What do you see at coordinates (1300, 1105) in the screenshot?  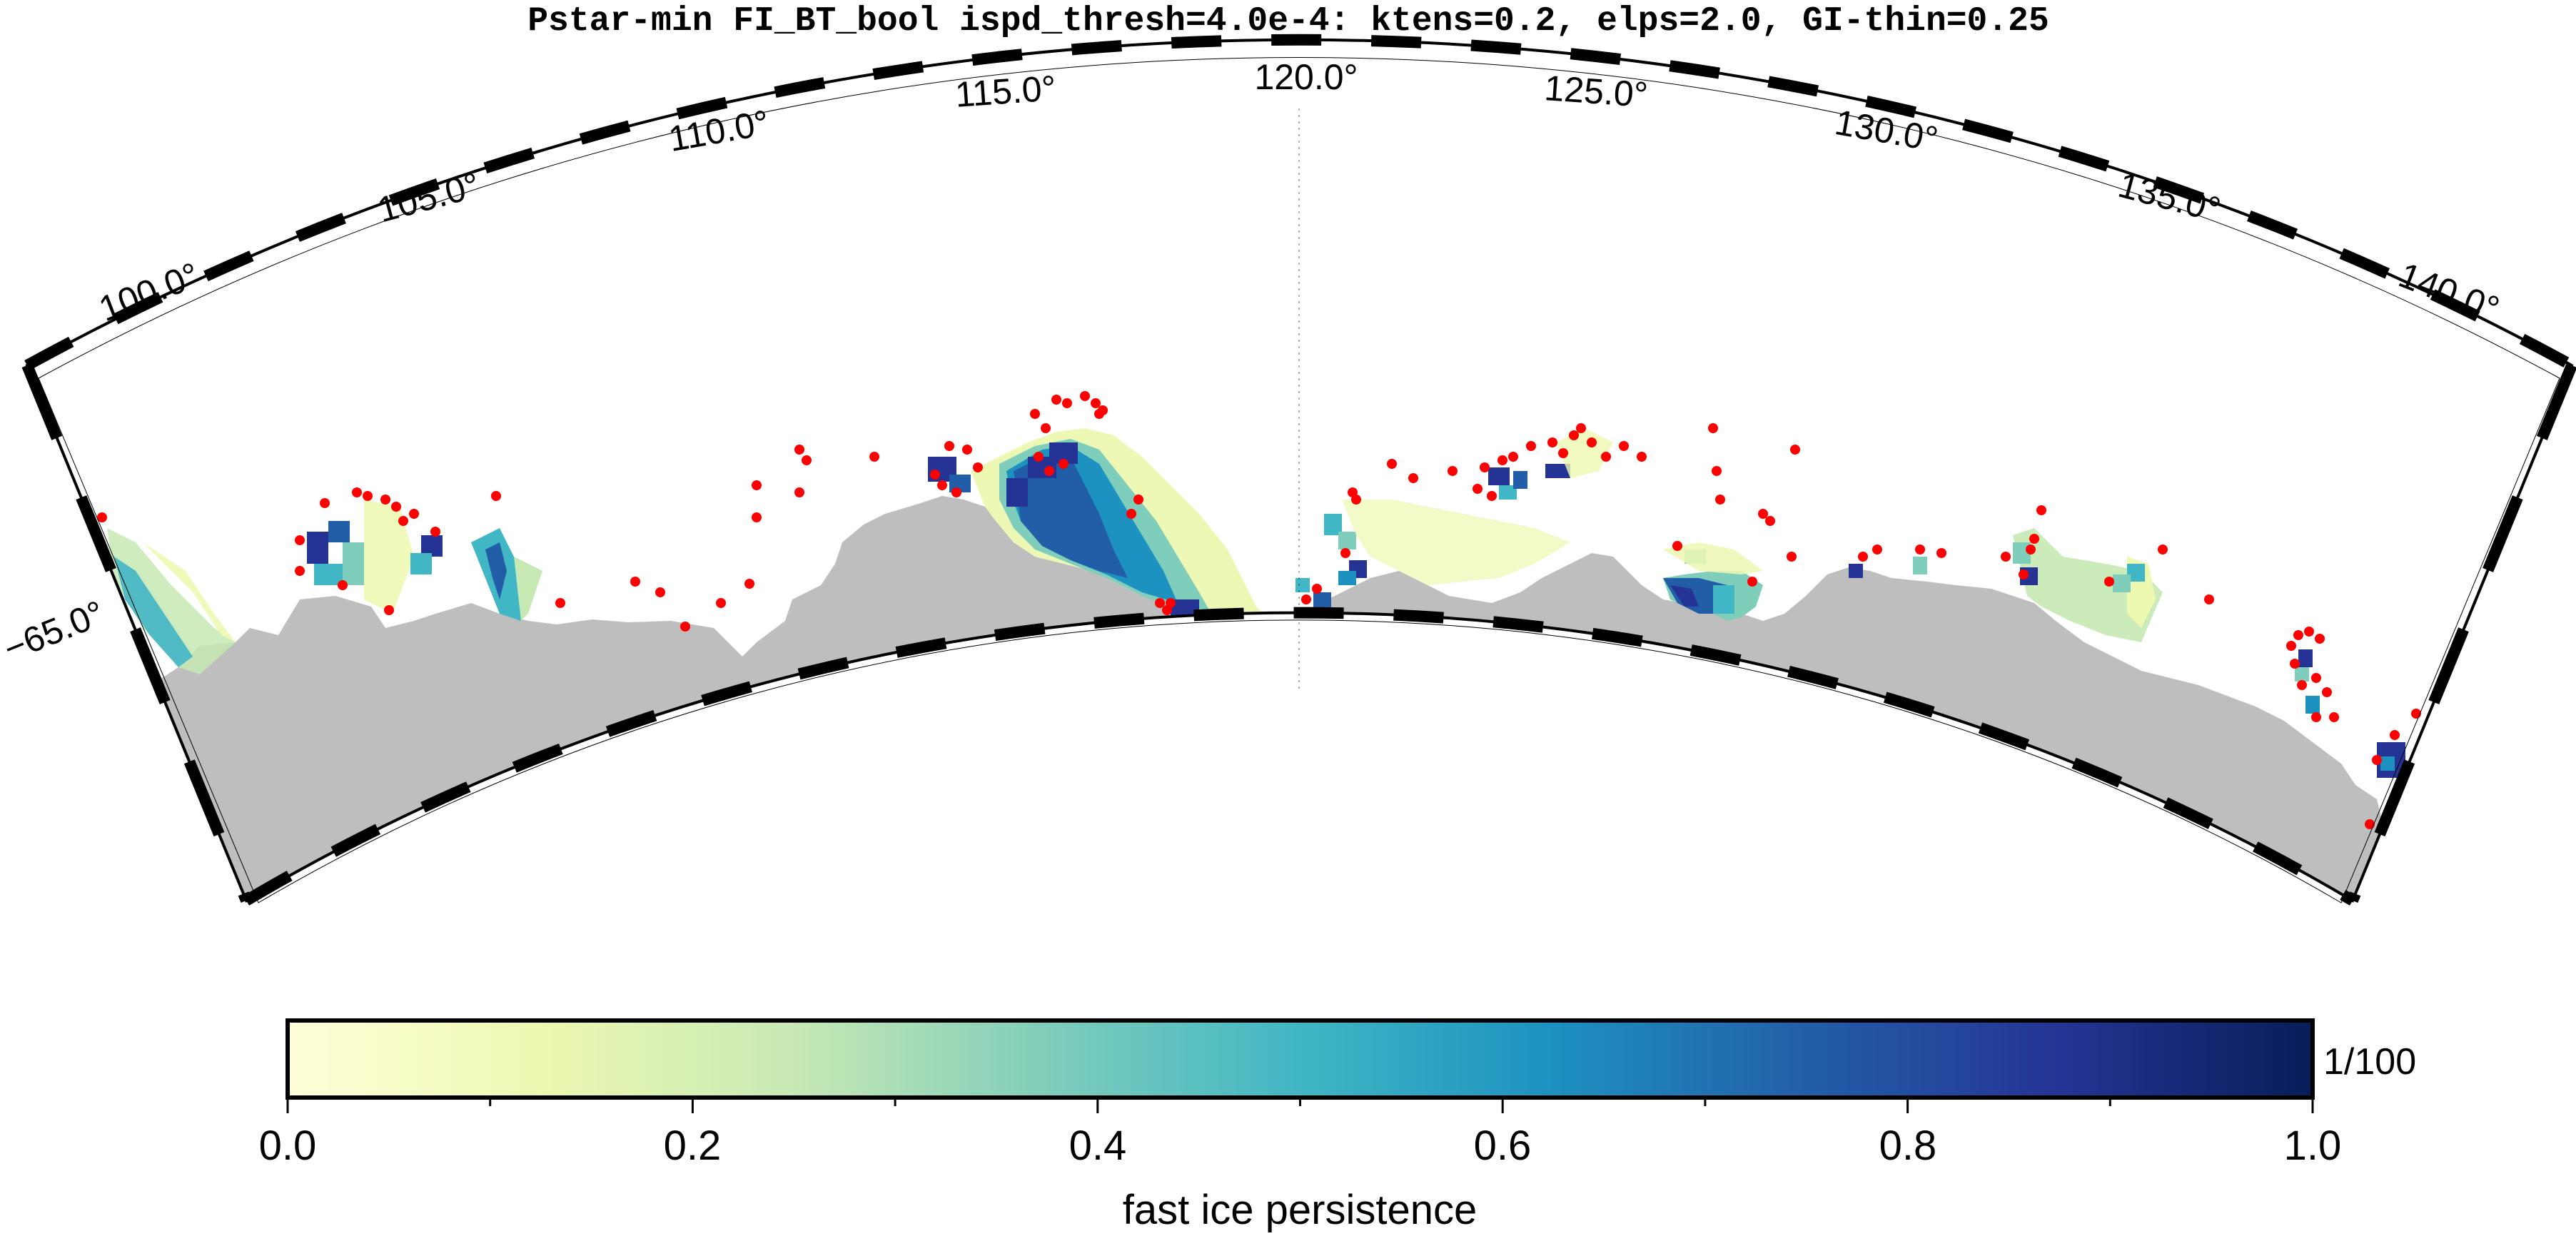 I see `colorbar-ticks` at bounding box center [1300, 1105].